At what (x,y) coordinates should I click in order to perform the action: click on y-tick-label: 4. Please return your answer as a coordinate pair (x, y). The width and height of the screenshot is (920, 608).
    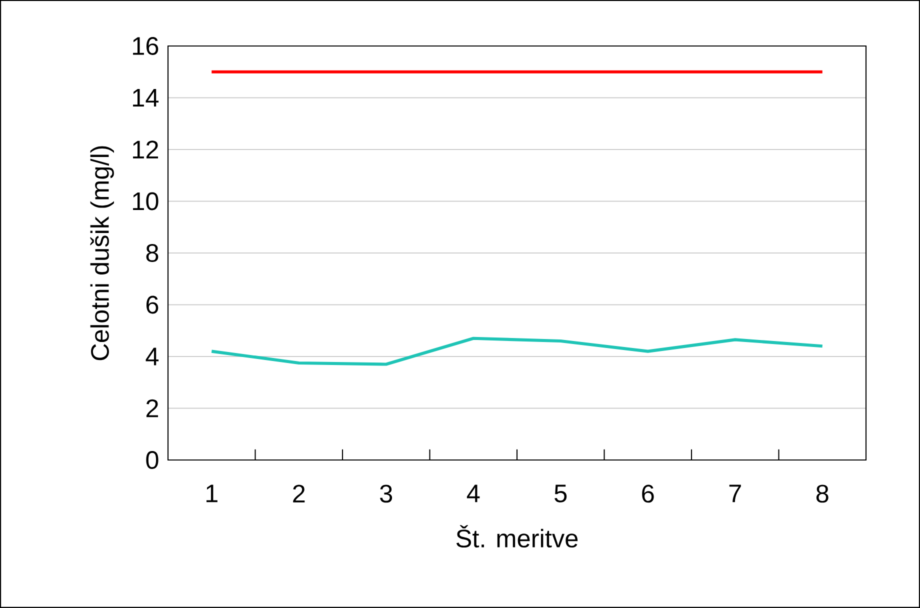
    Looking at the image, I should click on (152, 357).